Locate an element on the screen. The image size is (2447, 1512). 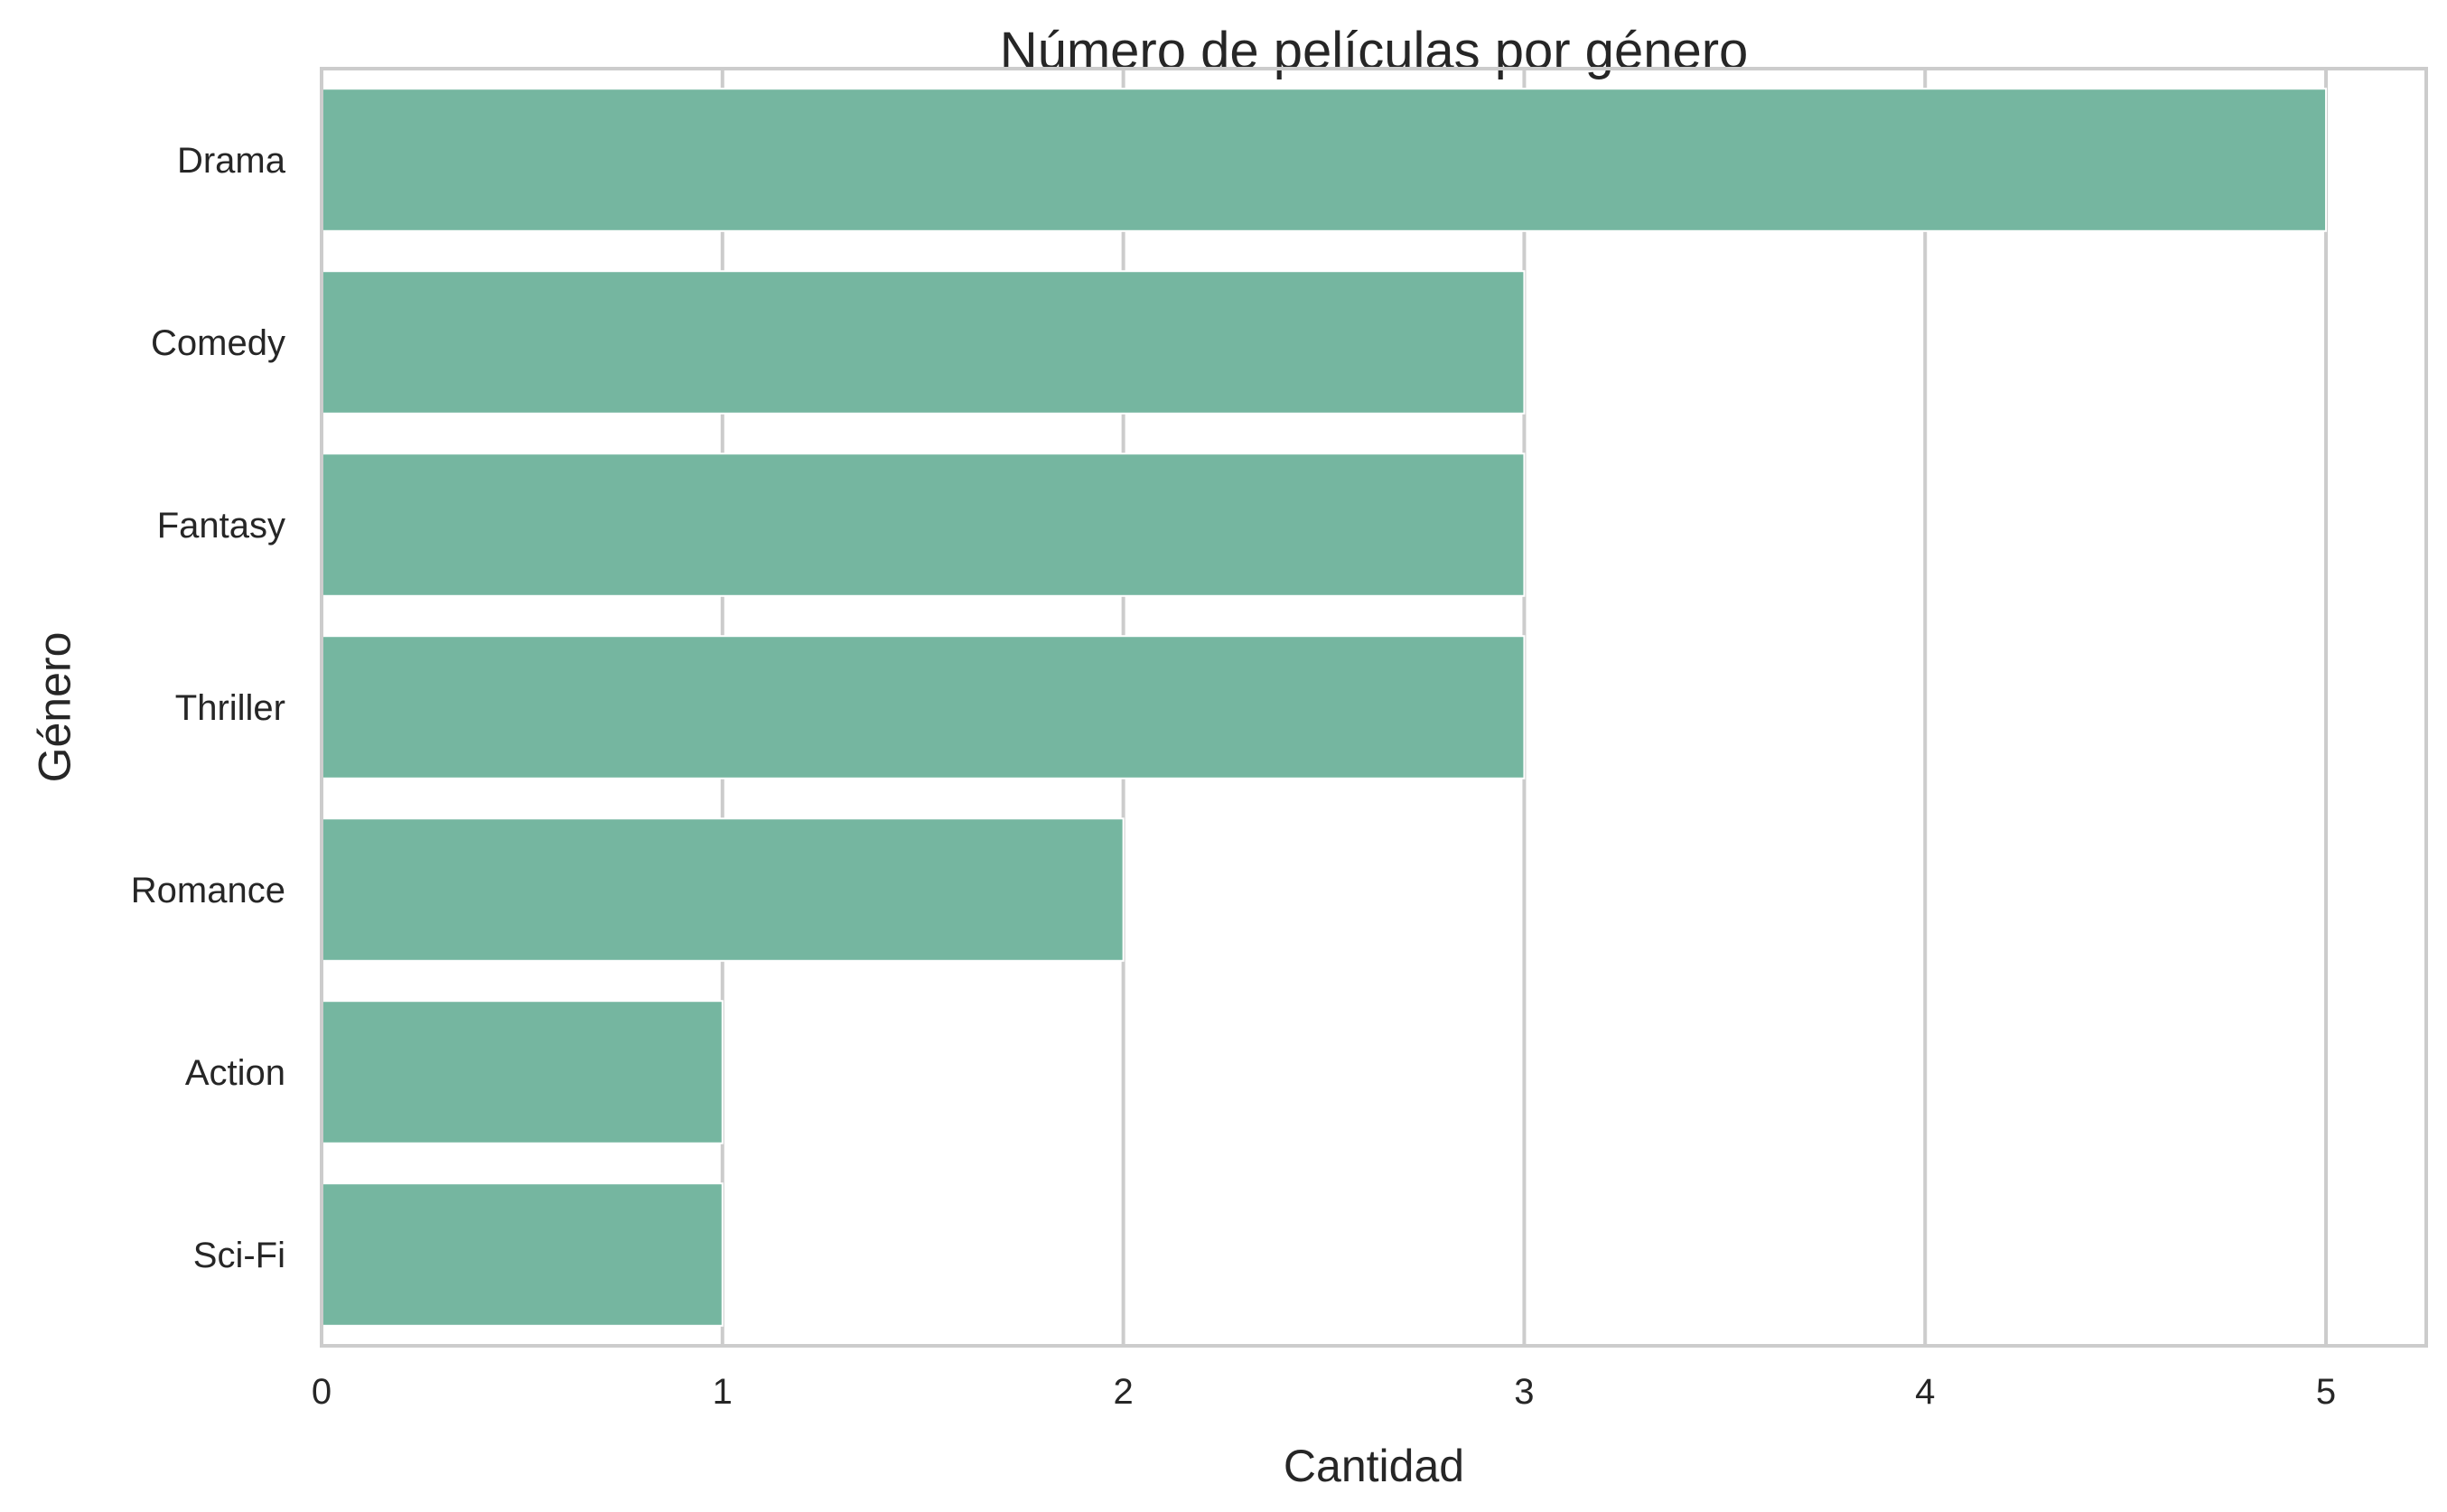
bar-comedy is located at coordinates (923, 342).